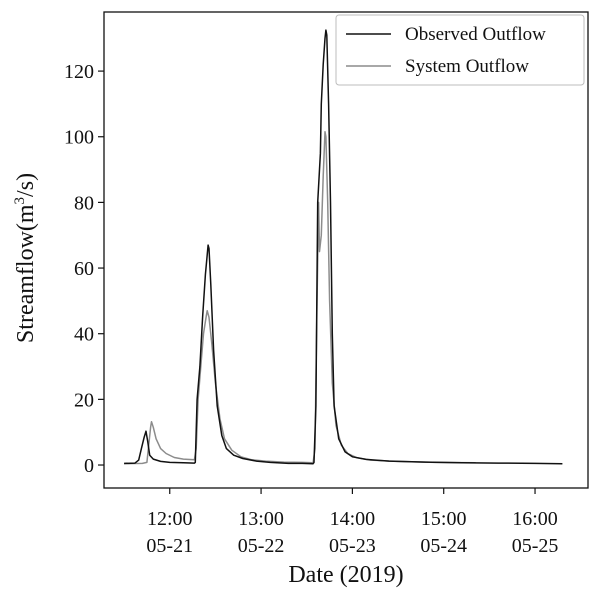 The image size is (600, 592). Describe the element at coordinates (467, 66) in the screenshot. I see `legend-label-system: System Outflow` at that location.